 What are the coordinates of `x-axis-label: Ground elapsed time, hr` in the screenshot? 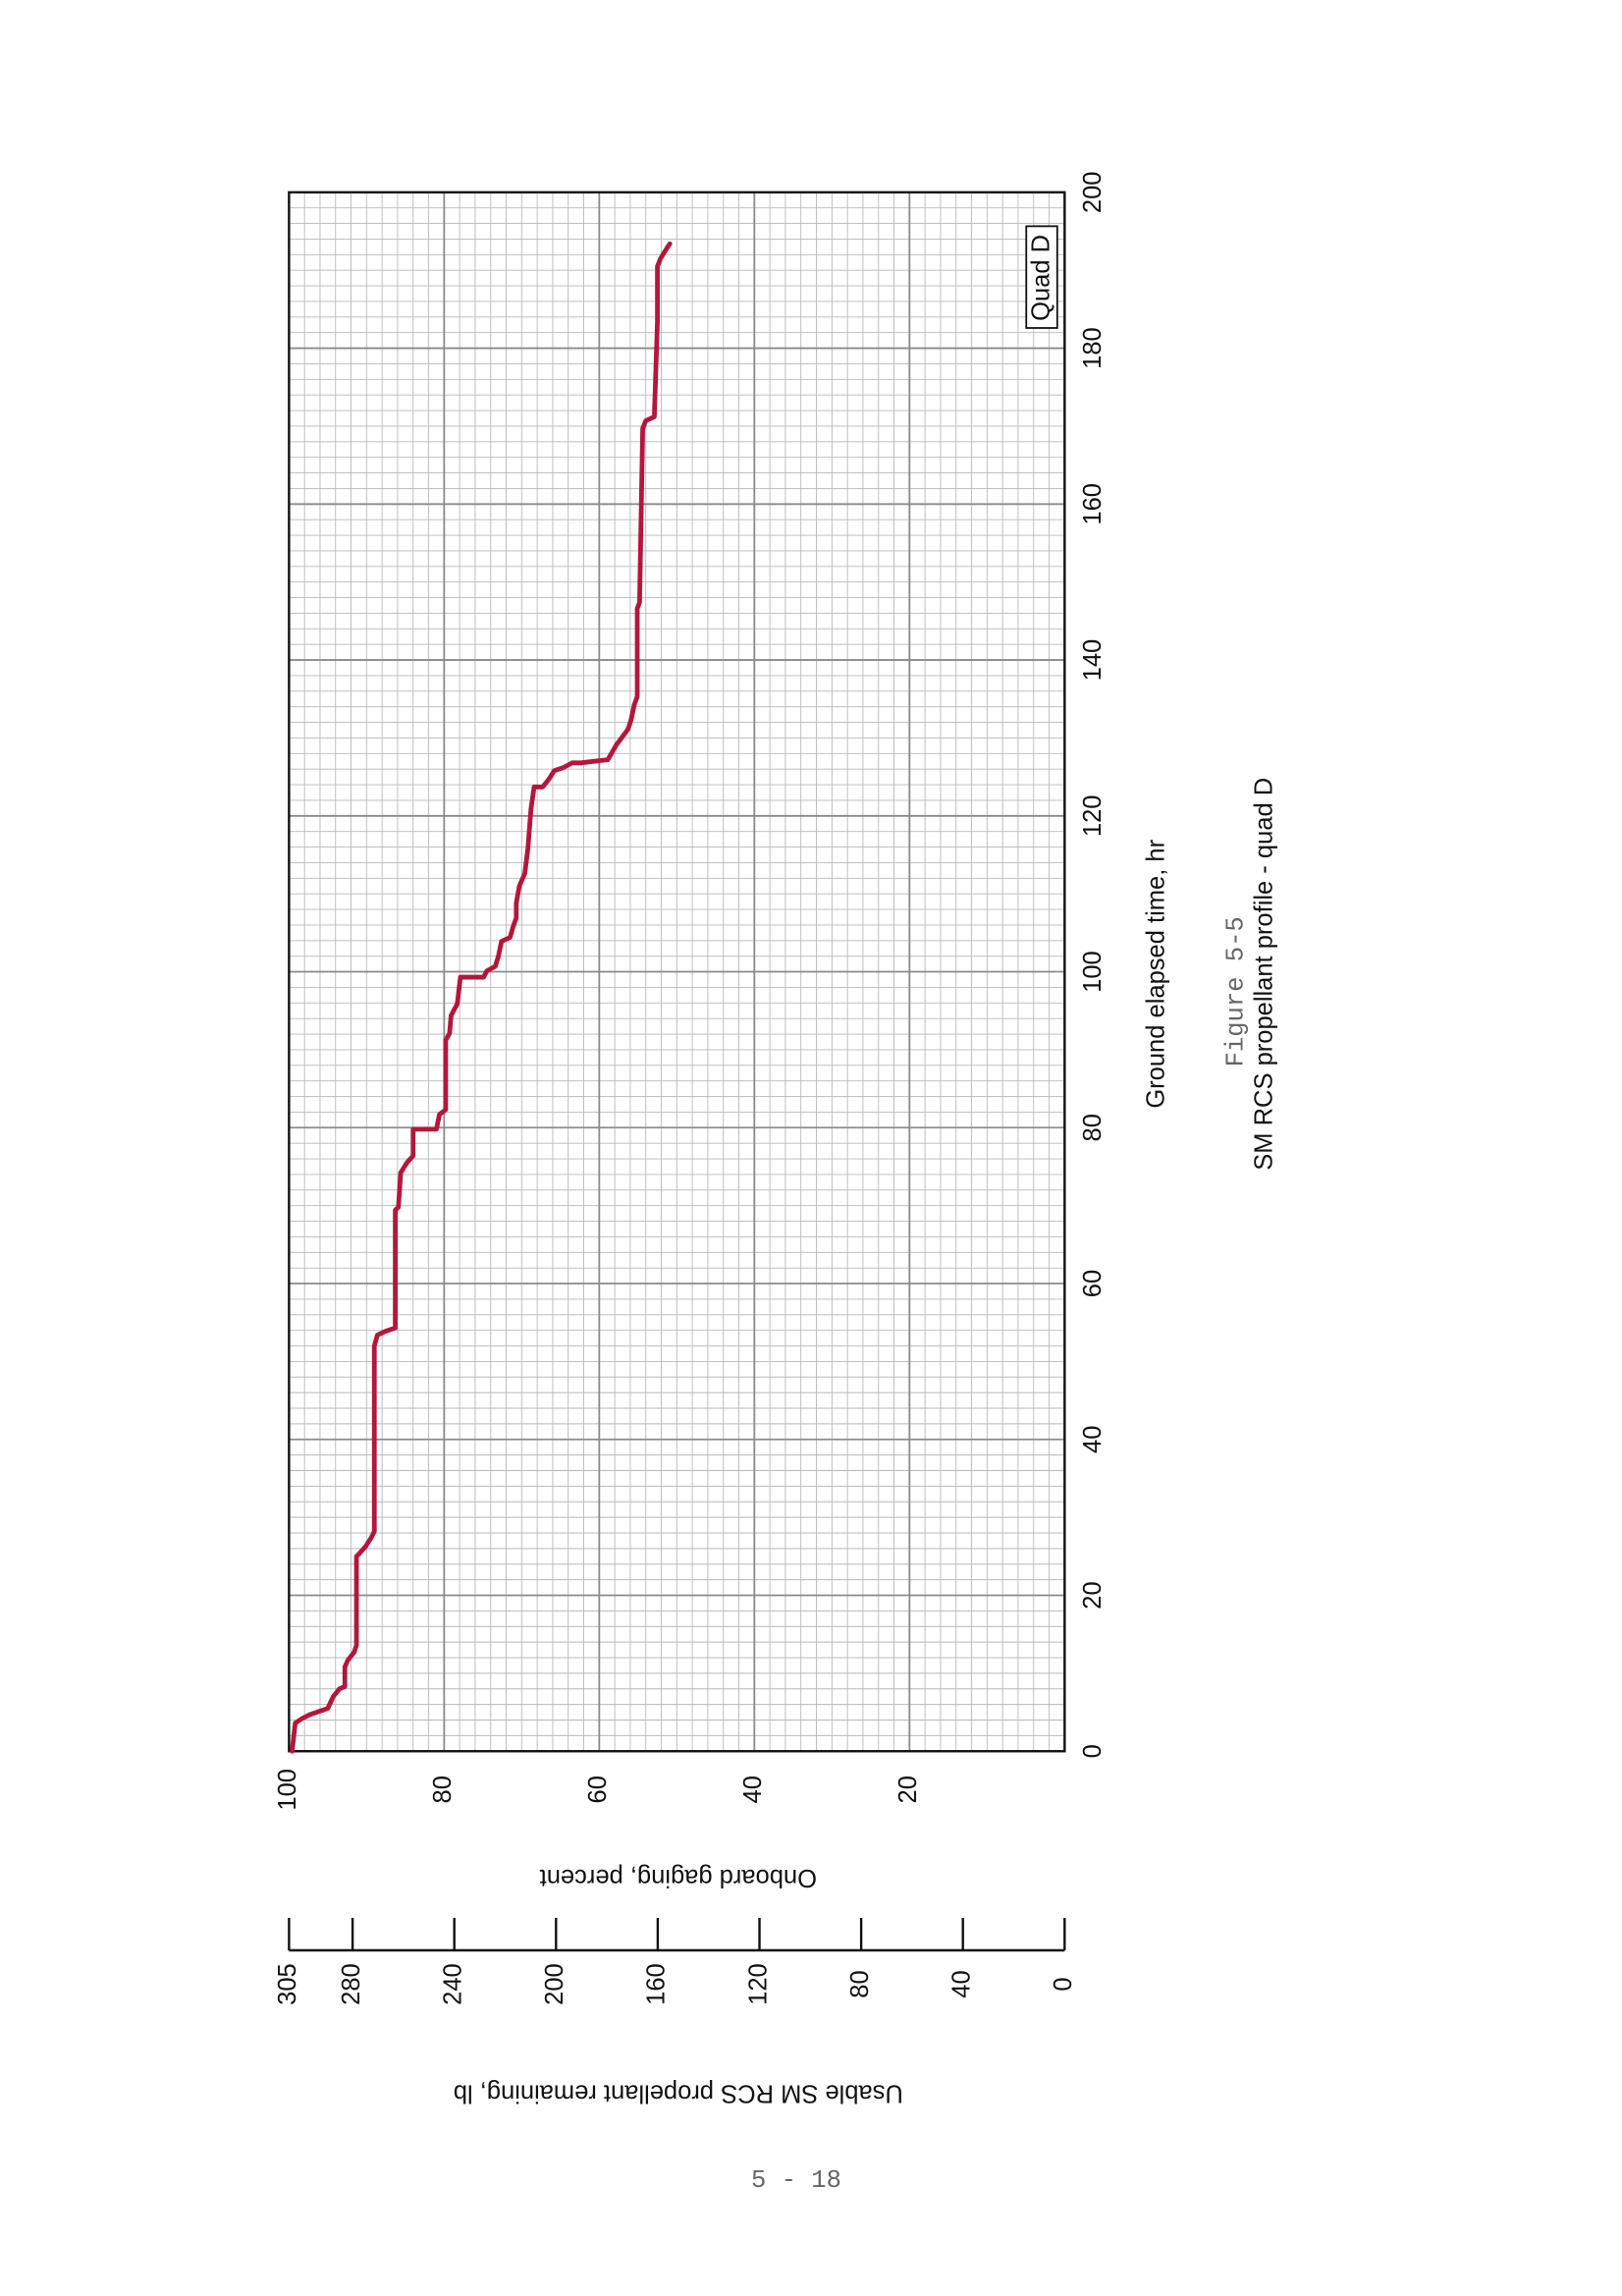 It's located at (1156, 973).